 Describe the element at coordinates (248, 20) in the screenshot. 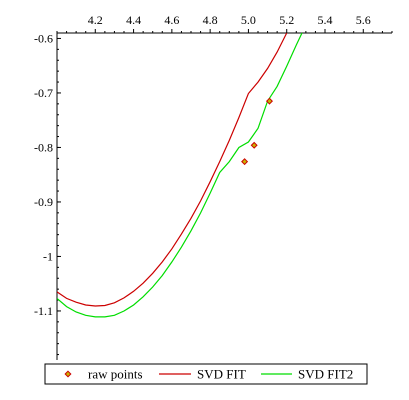

I see `x-tick-label: 5.0` at that location.